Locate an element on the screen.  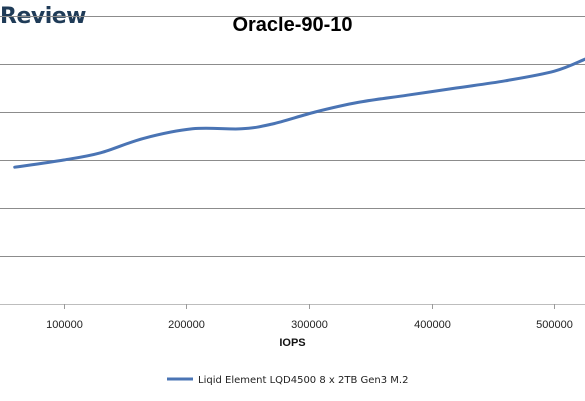
x-tick-label-5: 500000 is located at coordinates (554, 325).